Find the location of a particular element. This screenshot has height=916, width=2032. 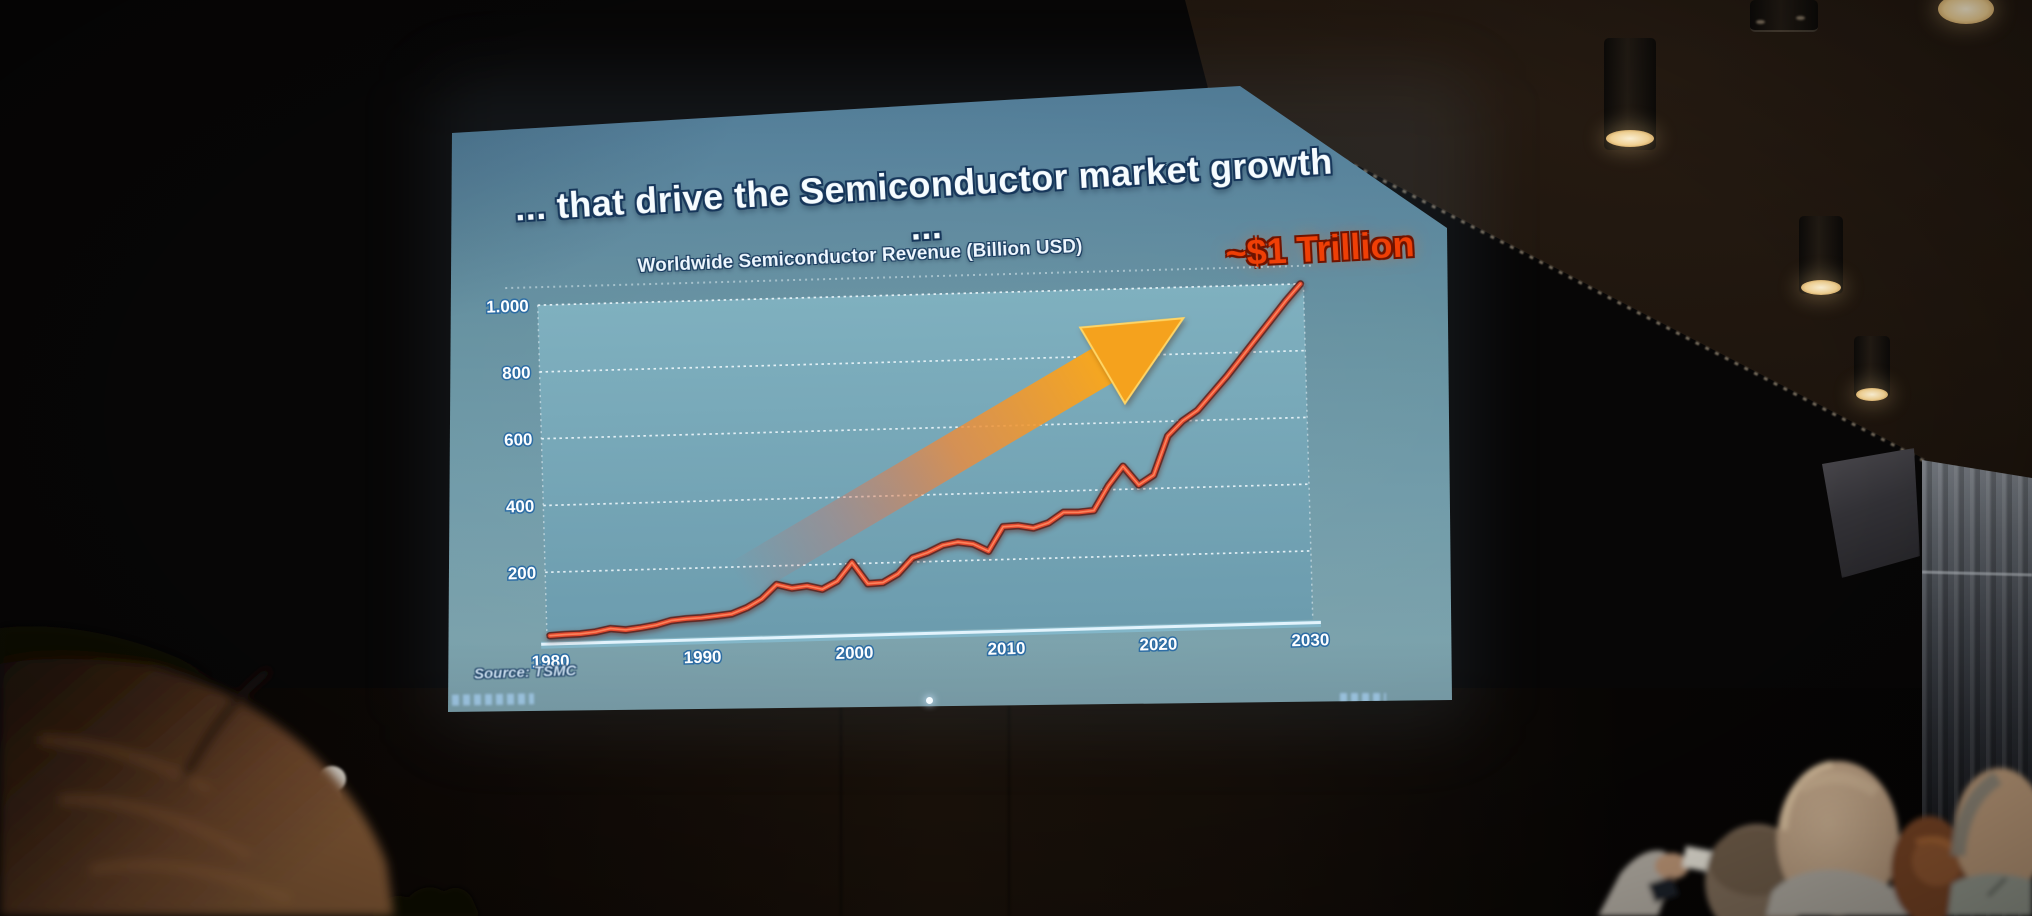

wall-audio-speaker is located at coordinates (1871, 513).